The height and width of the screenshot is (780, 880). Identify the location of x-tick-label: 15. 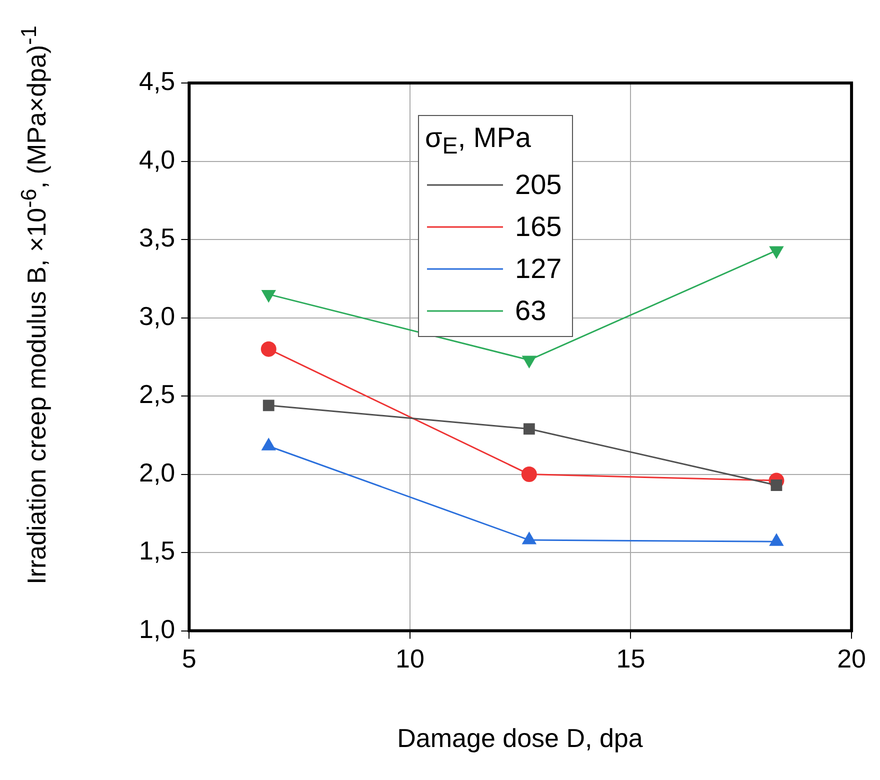
(631, 659).